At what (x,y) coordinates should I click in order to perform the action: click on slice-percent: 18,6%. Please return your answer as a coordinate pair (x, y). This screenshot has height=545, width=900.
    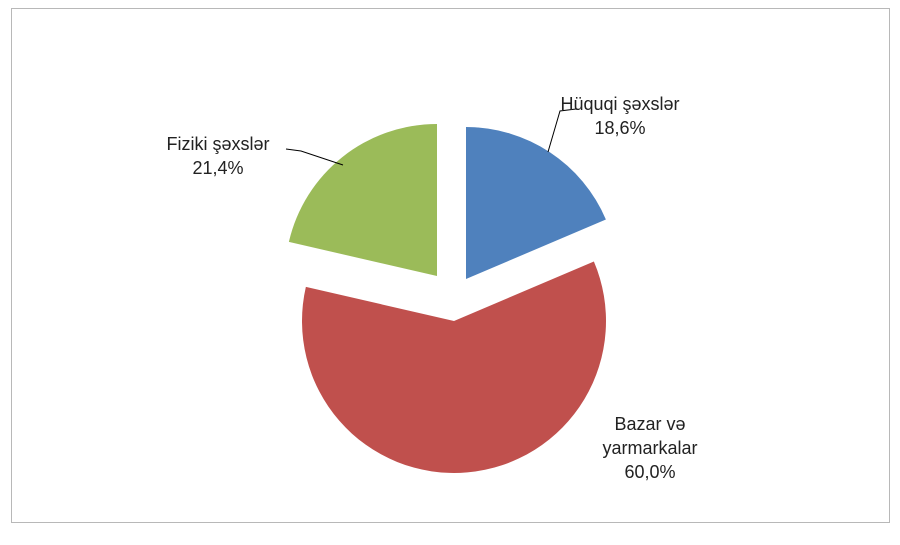
    Looking at the image, I should click on (619, 128).